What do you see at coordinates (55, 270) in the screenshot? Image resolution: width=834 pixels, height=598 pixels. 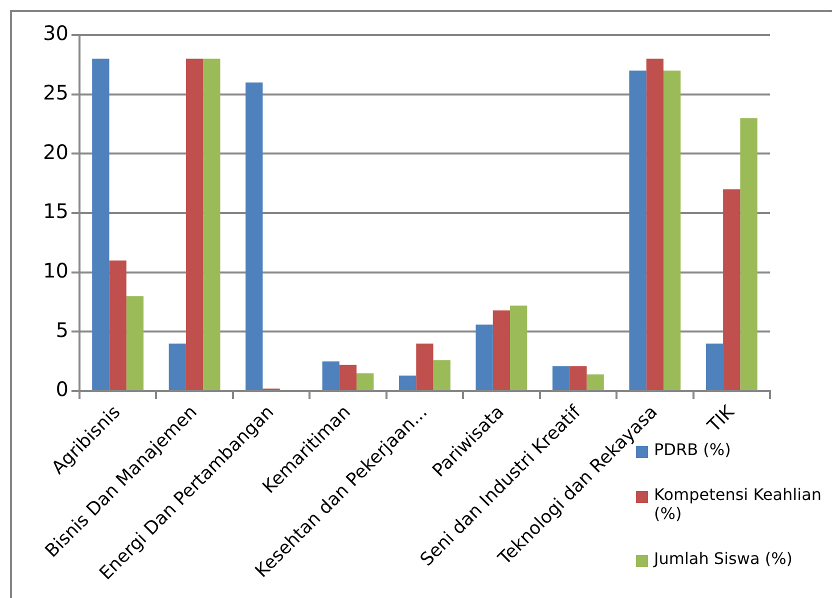 I see `y-tick-label: 10` at bounding box center [55, 270].